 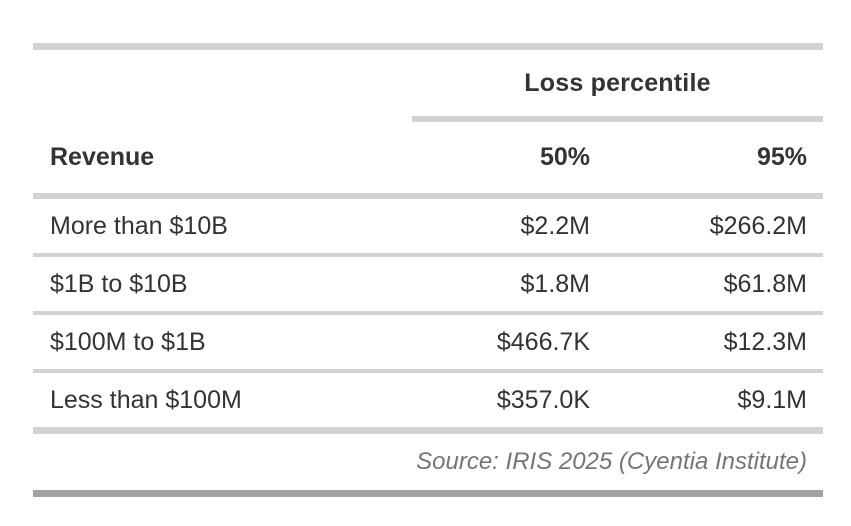 What do you see at coordinates (428, 157) in the screenshot?
I see `column-header-row: Revenue 50% 95%` at bounding box center [428, 157].